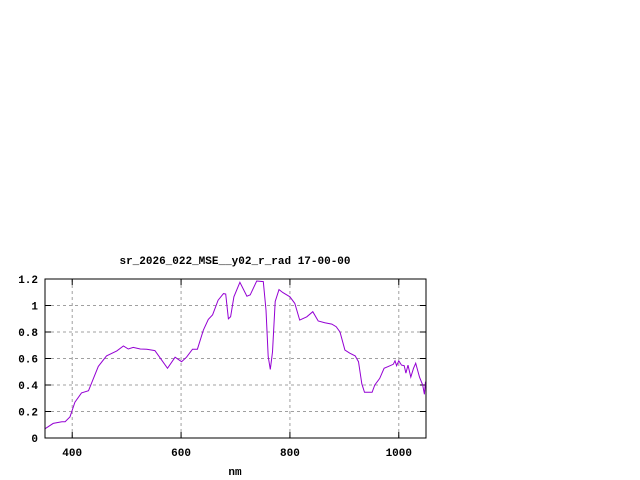 This screenshot has width=640, height=480. Describe the element at coordinates (34, 308) in the screenshot. I see `y-tick-label: 1` at that location.